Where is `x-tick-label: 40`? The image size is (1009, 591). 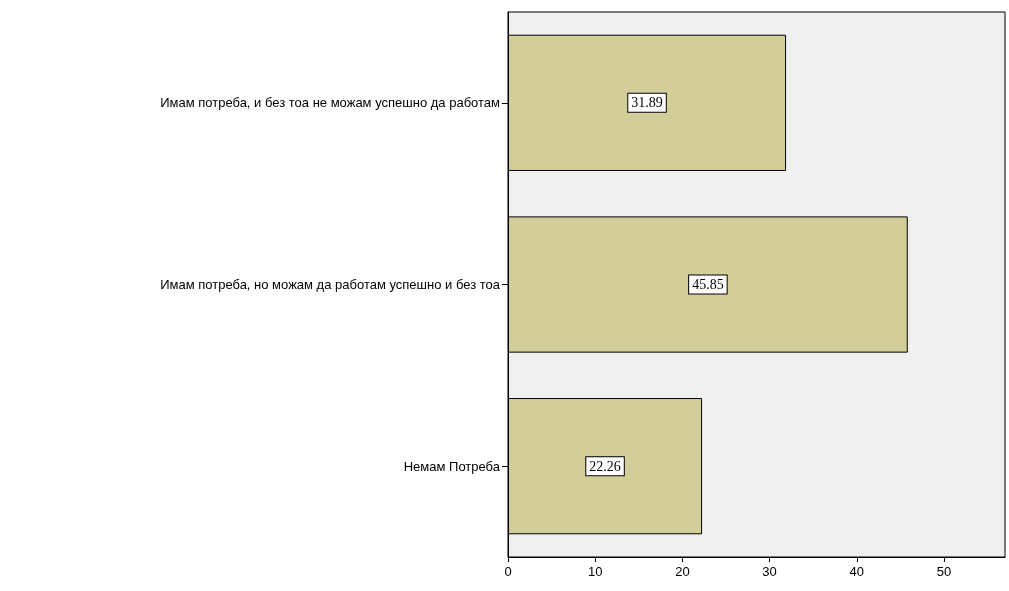 x-tick-label: 40 is located at coordinates (857, 571).